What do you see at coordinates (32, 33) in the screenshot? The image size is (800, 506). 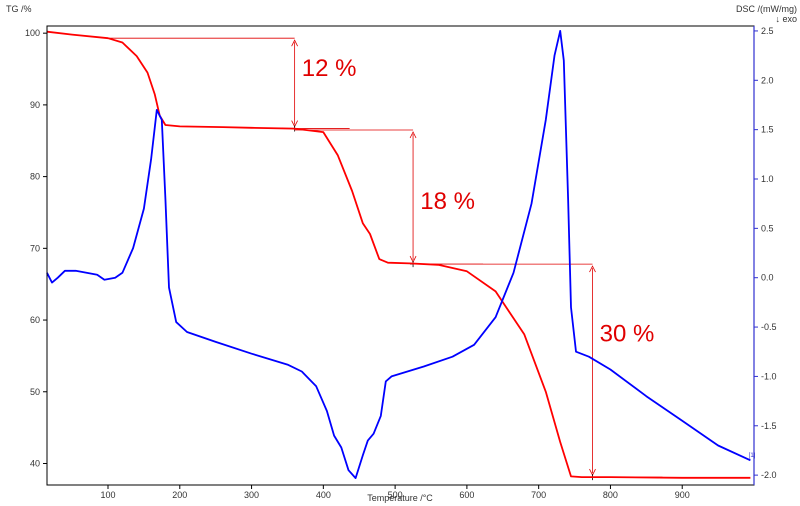 I see `left-tick-label: 100` at bounding box center [32, 33].